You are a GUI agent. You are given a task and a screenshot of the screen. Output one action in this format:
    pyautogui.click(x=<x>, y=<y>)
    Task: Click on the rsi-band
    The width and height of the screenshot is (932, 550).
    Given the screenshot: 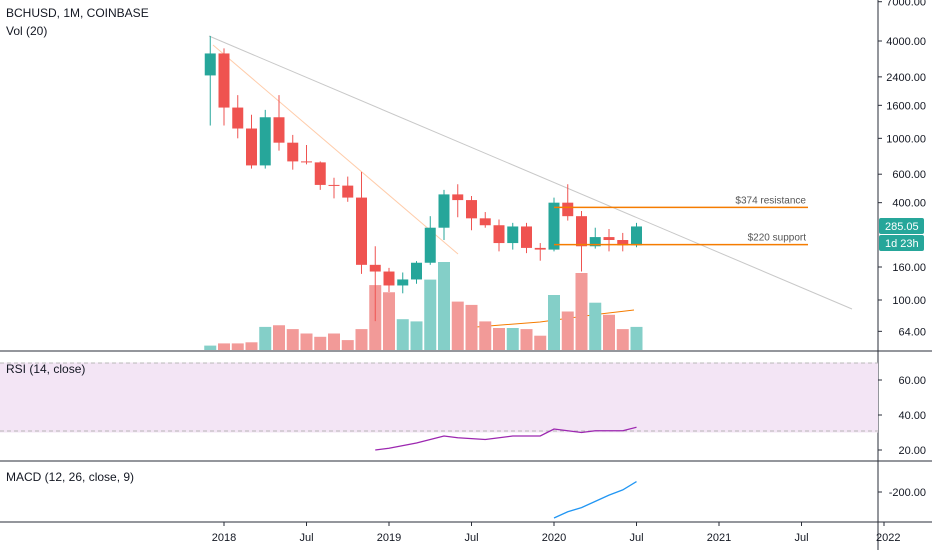 What is the action you would take?
    pyautogui.click(x=439, y=397)
    